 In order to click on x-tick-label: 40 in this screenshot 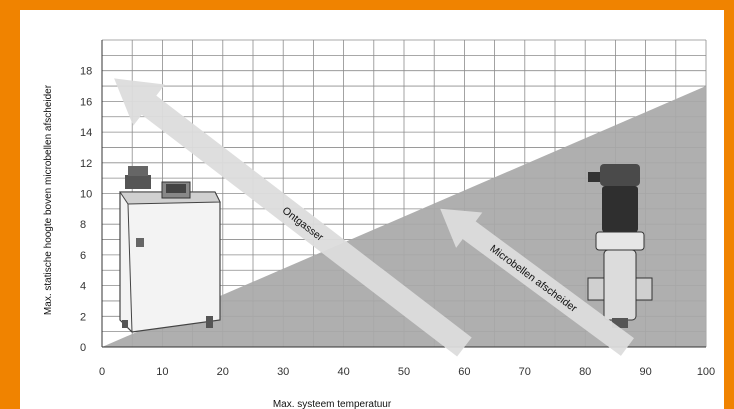, I will do `click(343, 372)`.